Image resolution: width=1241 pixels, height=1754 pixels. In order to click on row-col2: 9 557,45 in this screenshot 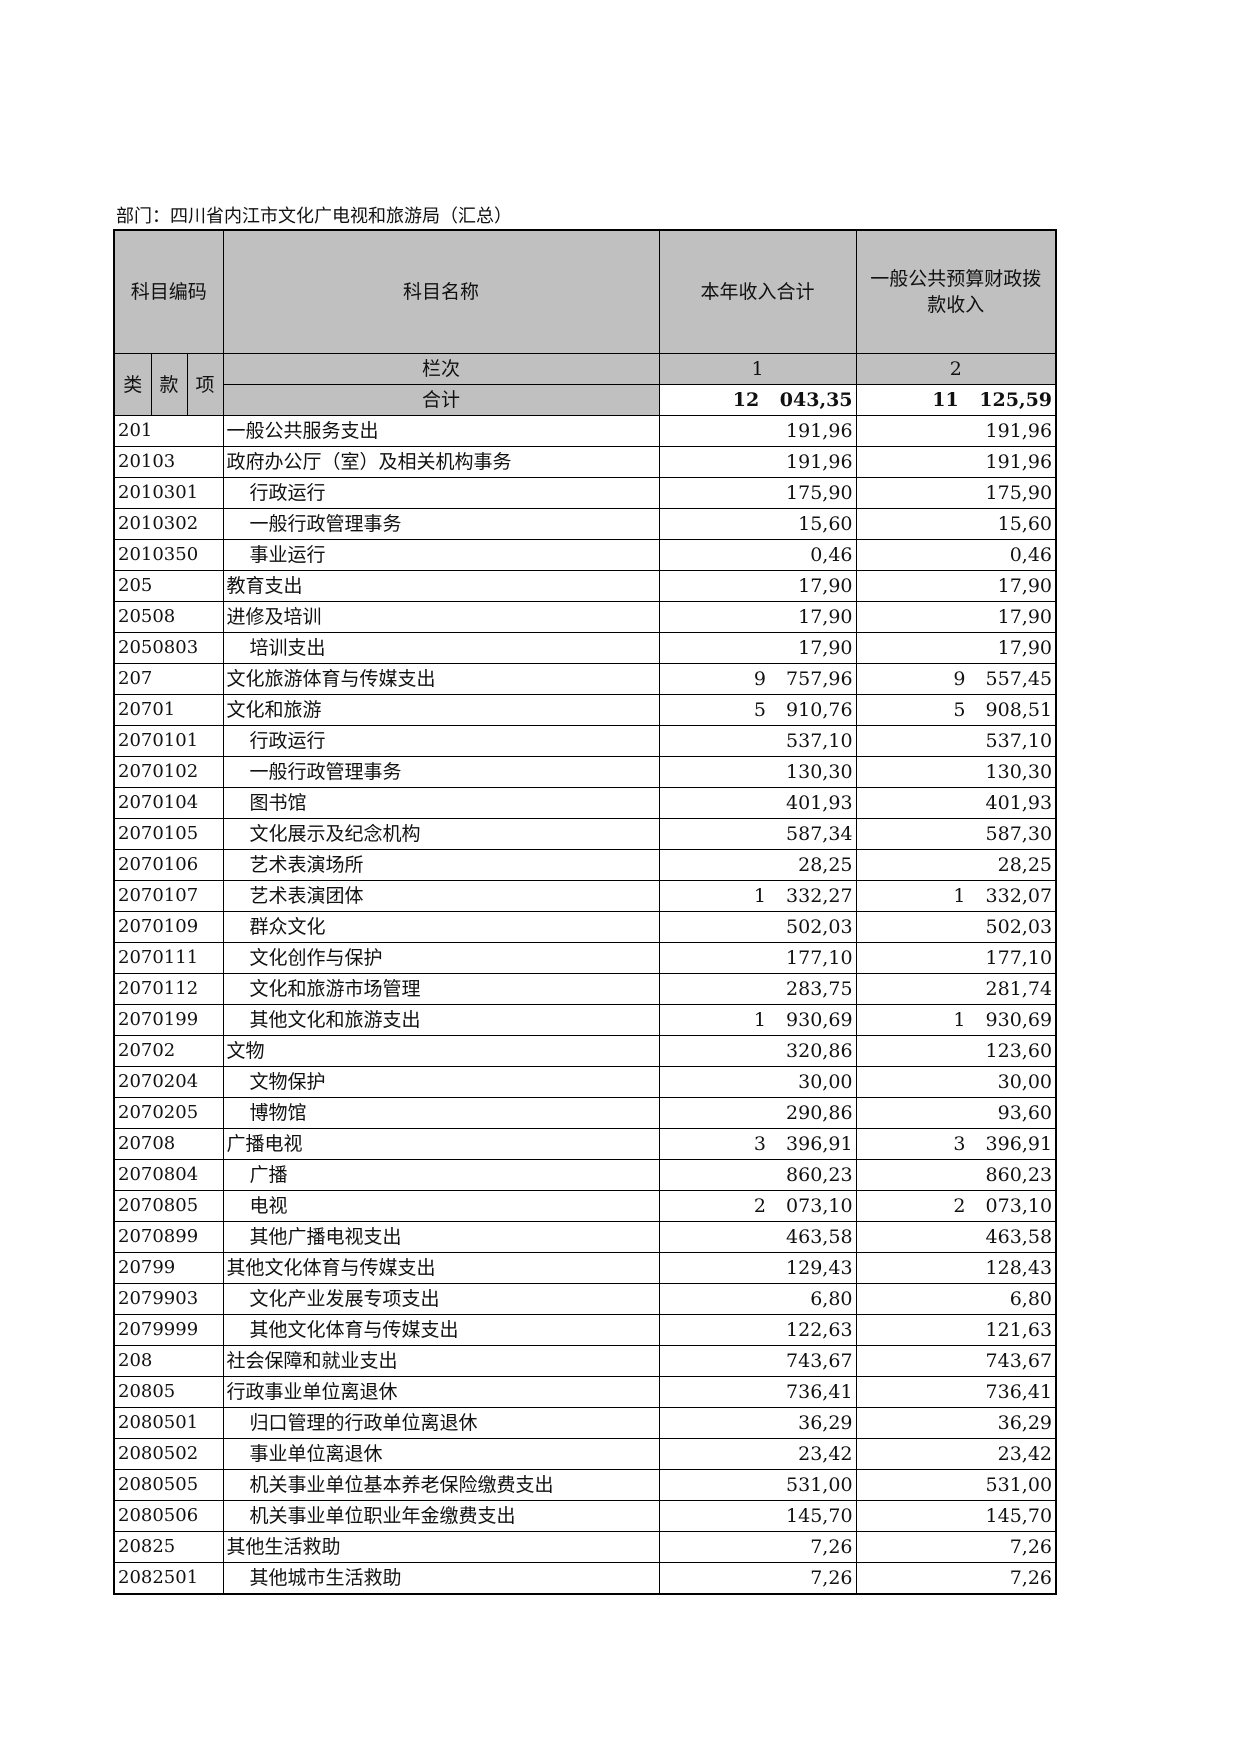, I will do `click(956, 679)`.